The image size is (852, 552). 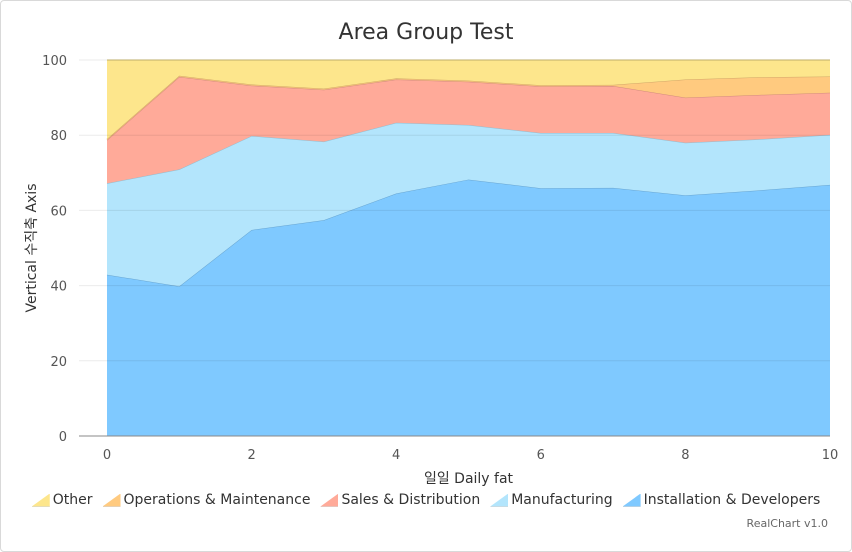 What do you see at coordinates (787, 523) in the screenshot?
I see `credit-label: RealChart v1.0` at bounding box center [787, 523].